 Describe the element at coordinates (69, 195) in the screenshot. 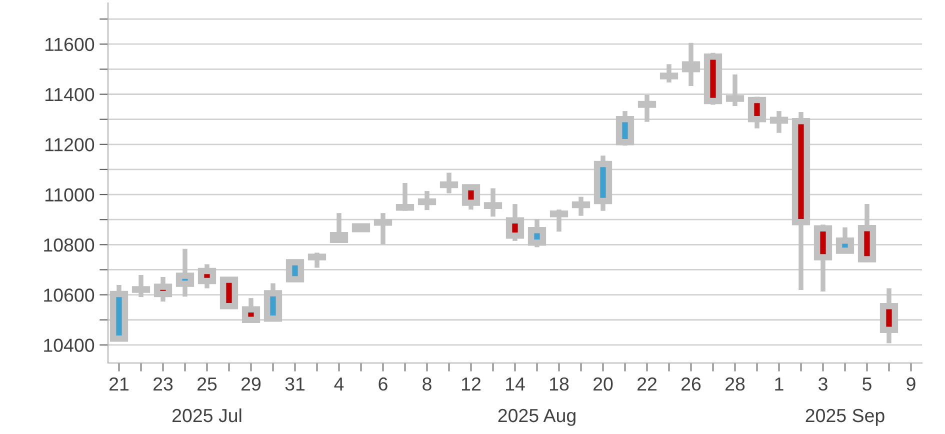

I see `y-tick-label: 11000` at that location.